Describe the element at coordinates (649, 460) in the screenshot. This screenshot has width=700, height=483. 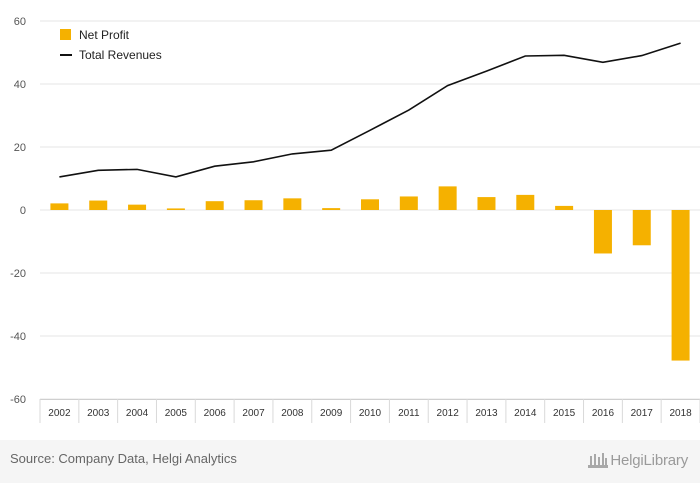
I see `logo-text: HelgiLibrary` at that location.